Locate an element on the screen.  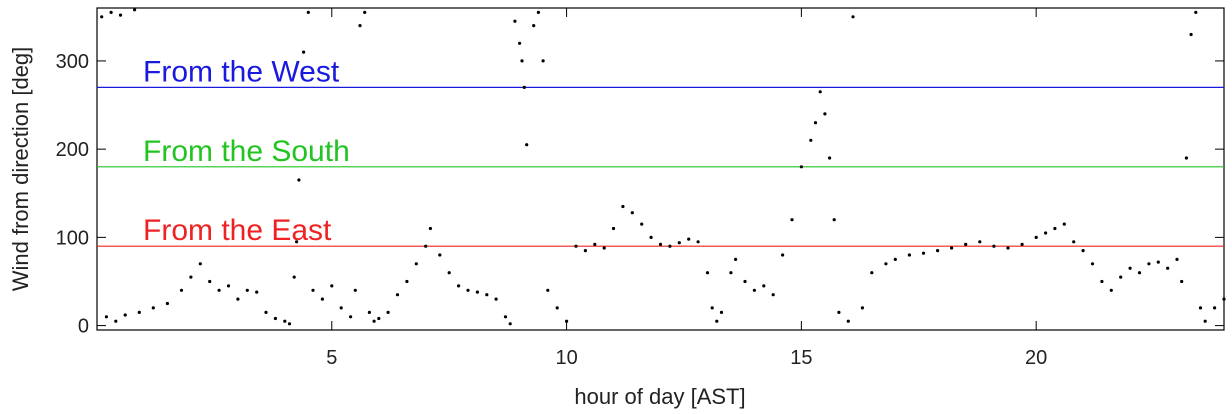
x-axis-title: hour of day [AST] is located at coordinates (659, 396).